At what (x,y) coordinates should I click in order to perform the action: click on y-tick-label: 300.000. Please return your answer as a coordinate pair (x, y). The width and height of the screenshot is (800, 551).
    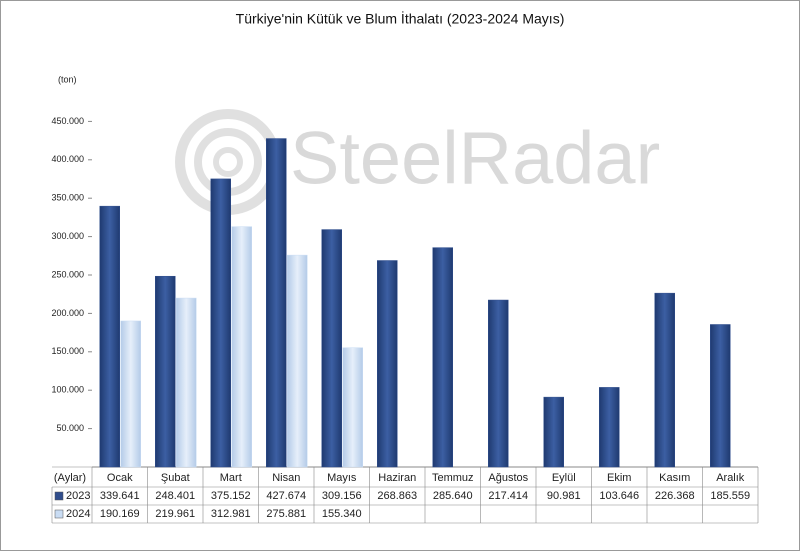
    Looking at the image, I should click on (67, 236).